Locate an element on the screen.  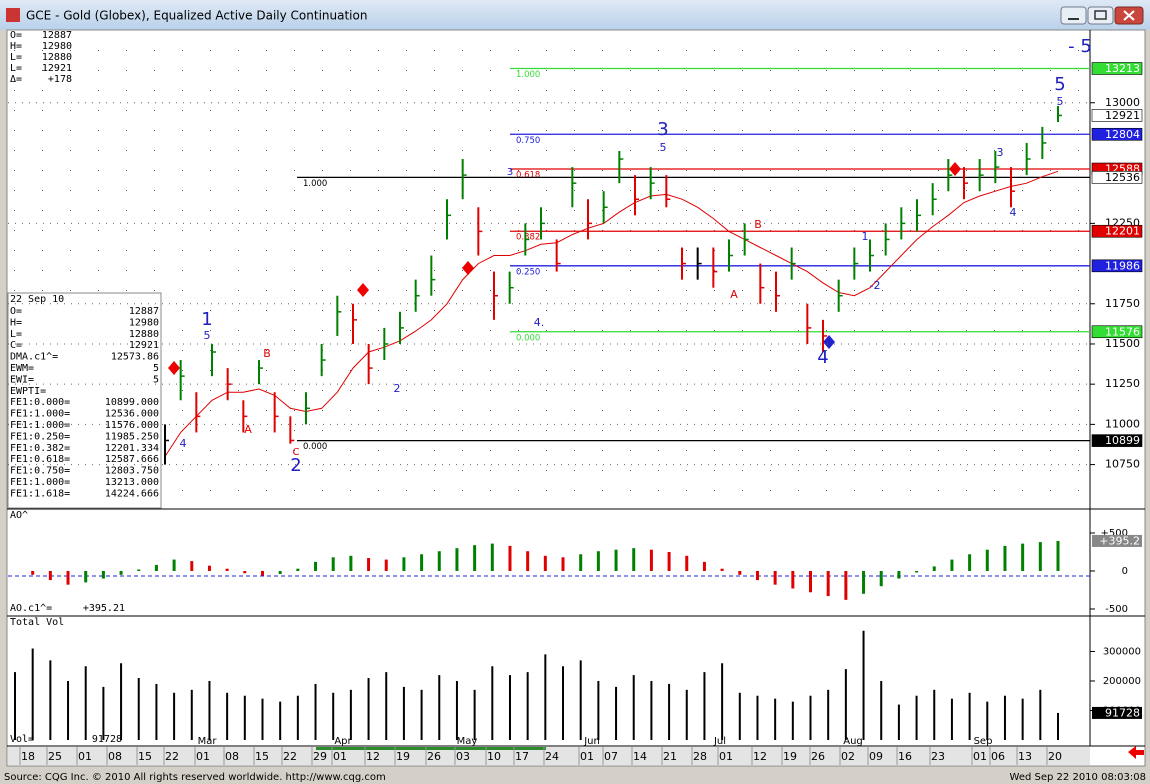
date-label: 25 is located at coordinates (55, 756).